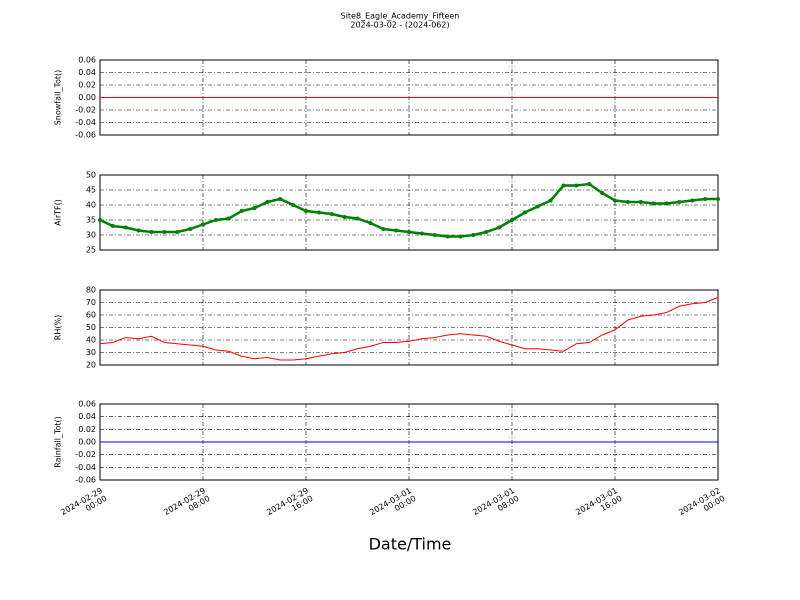 This screenshot has height=600, width=800. Describe the element at coordinates (91, 190) in the screenshot. I see `y-tick-label: 45` at that location.